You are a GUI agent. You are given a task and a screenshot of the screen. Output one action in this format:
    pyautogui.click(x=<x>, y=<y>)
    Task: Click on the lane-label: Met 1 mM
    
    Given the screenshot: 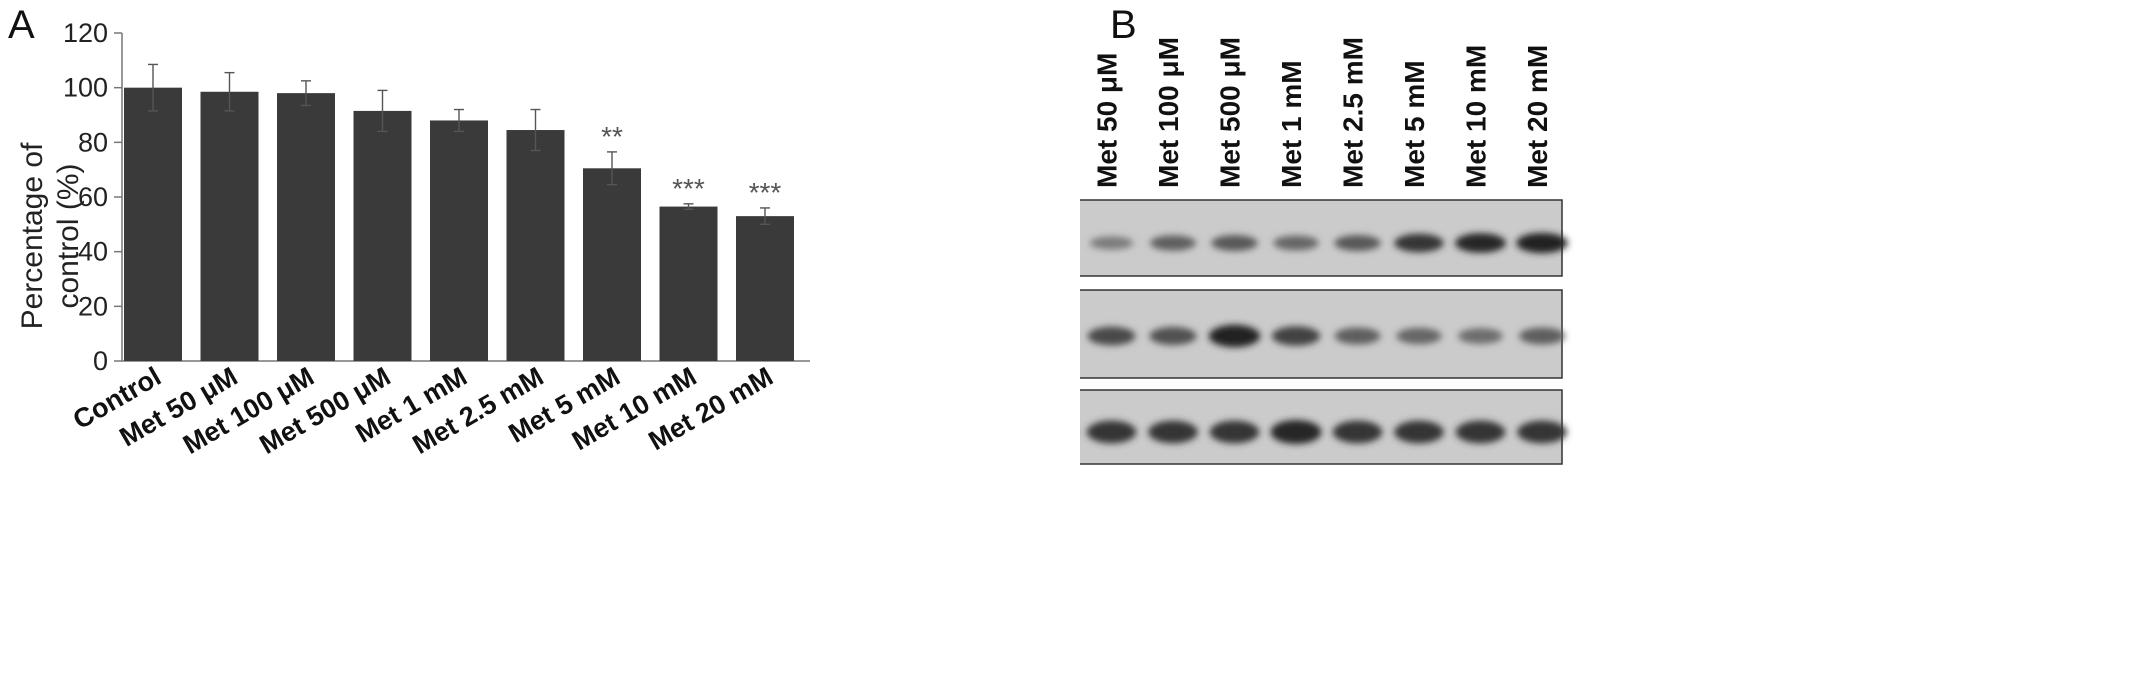 What is the action you would take?
    pyautogui.click(x=1291, y=124)
    